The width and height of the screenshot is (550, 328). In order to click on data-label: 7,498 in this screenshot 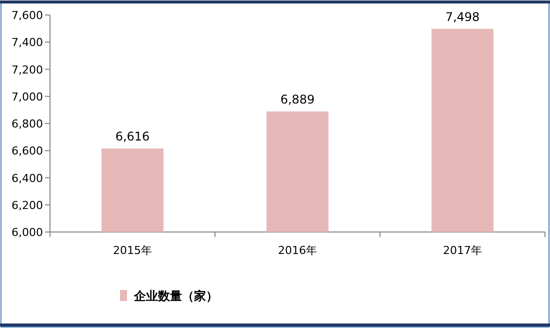, I will do `click(462, 17)`.